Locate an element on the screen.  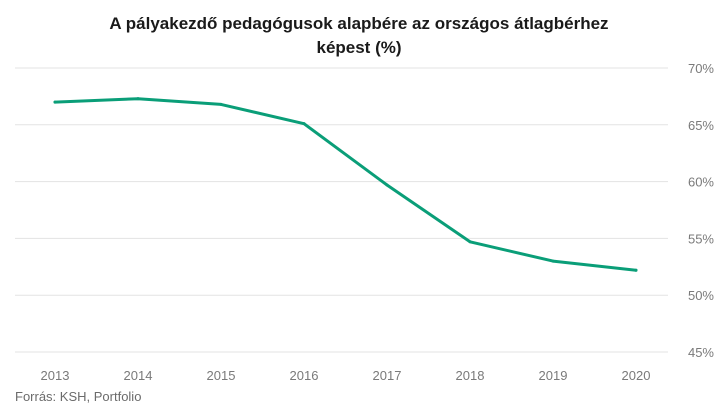
chart-title-line-2: képest (%) is located at coordinates (359, 47).